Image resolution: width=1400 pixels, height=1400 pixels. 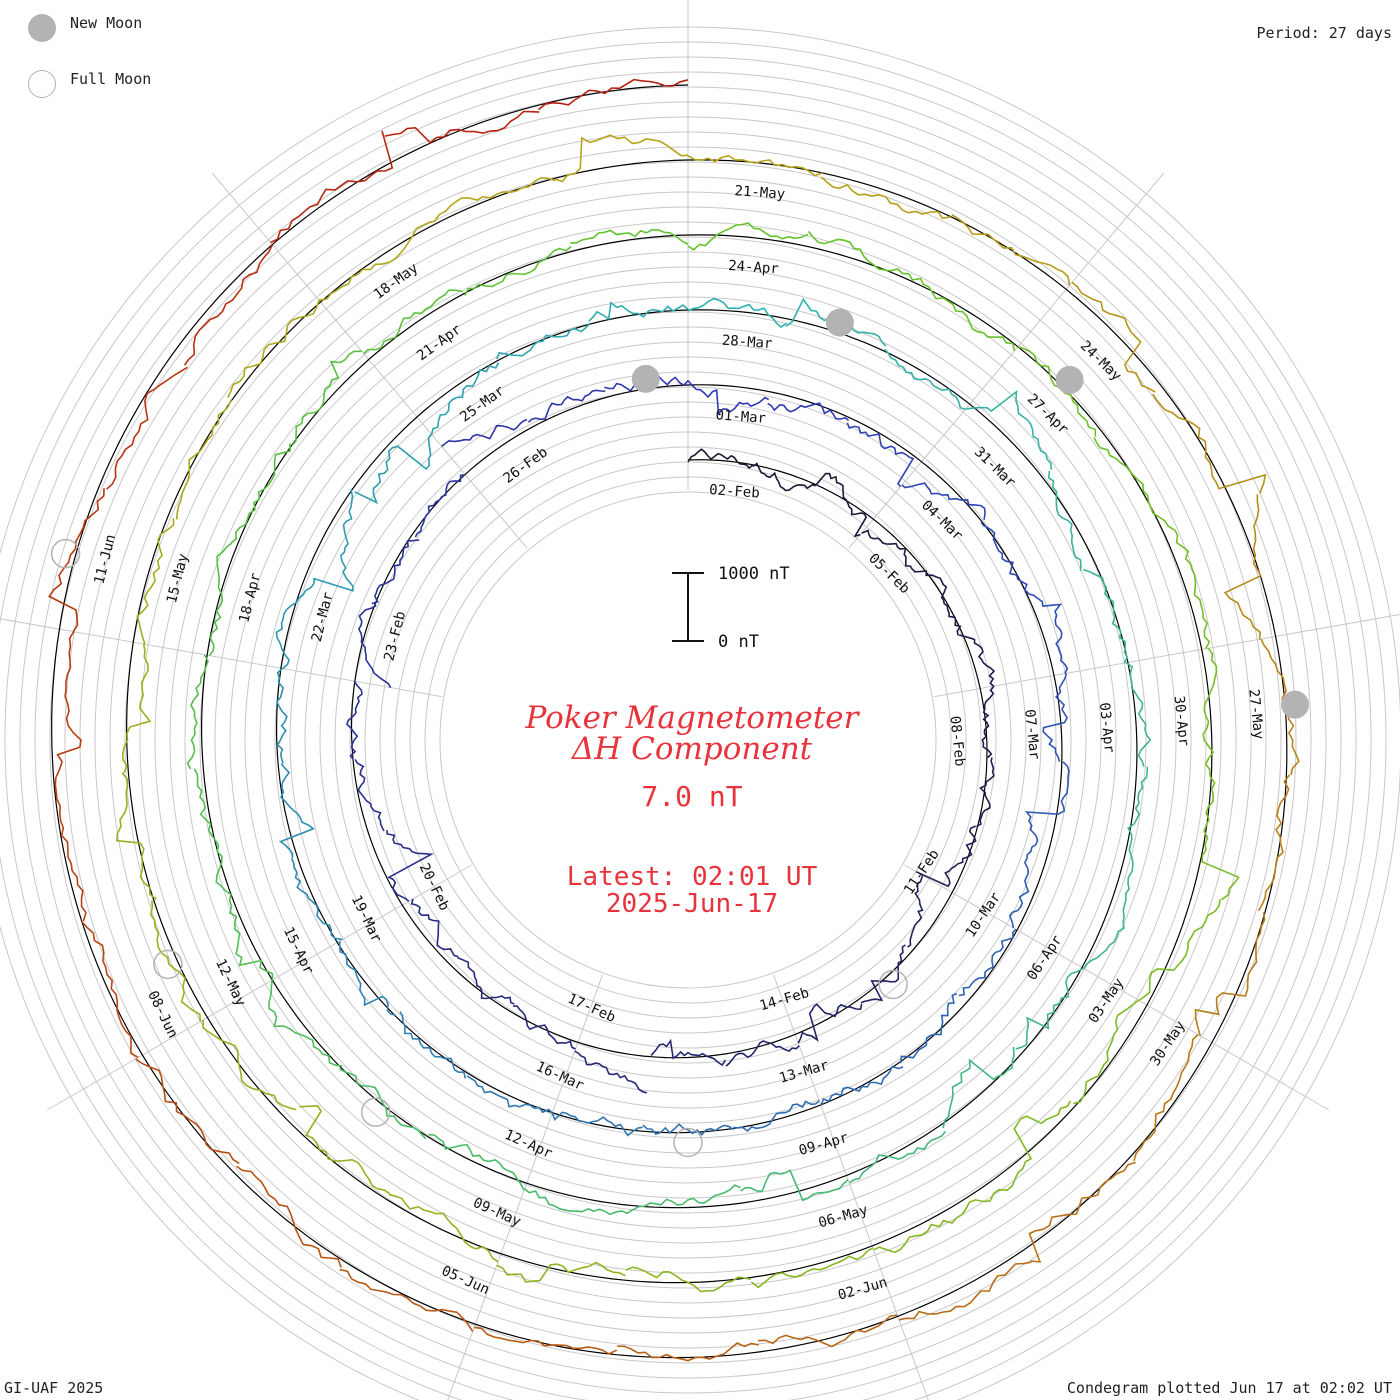 What do you see at coordinates (1031, 734) in the screenshot?
I see `date-label: 07-Mar` at bounding box center [1031, 734].